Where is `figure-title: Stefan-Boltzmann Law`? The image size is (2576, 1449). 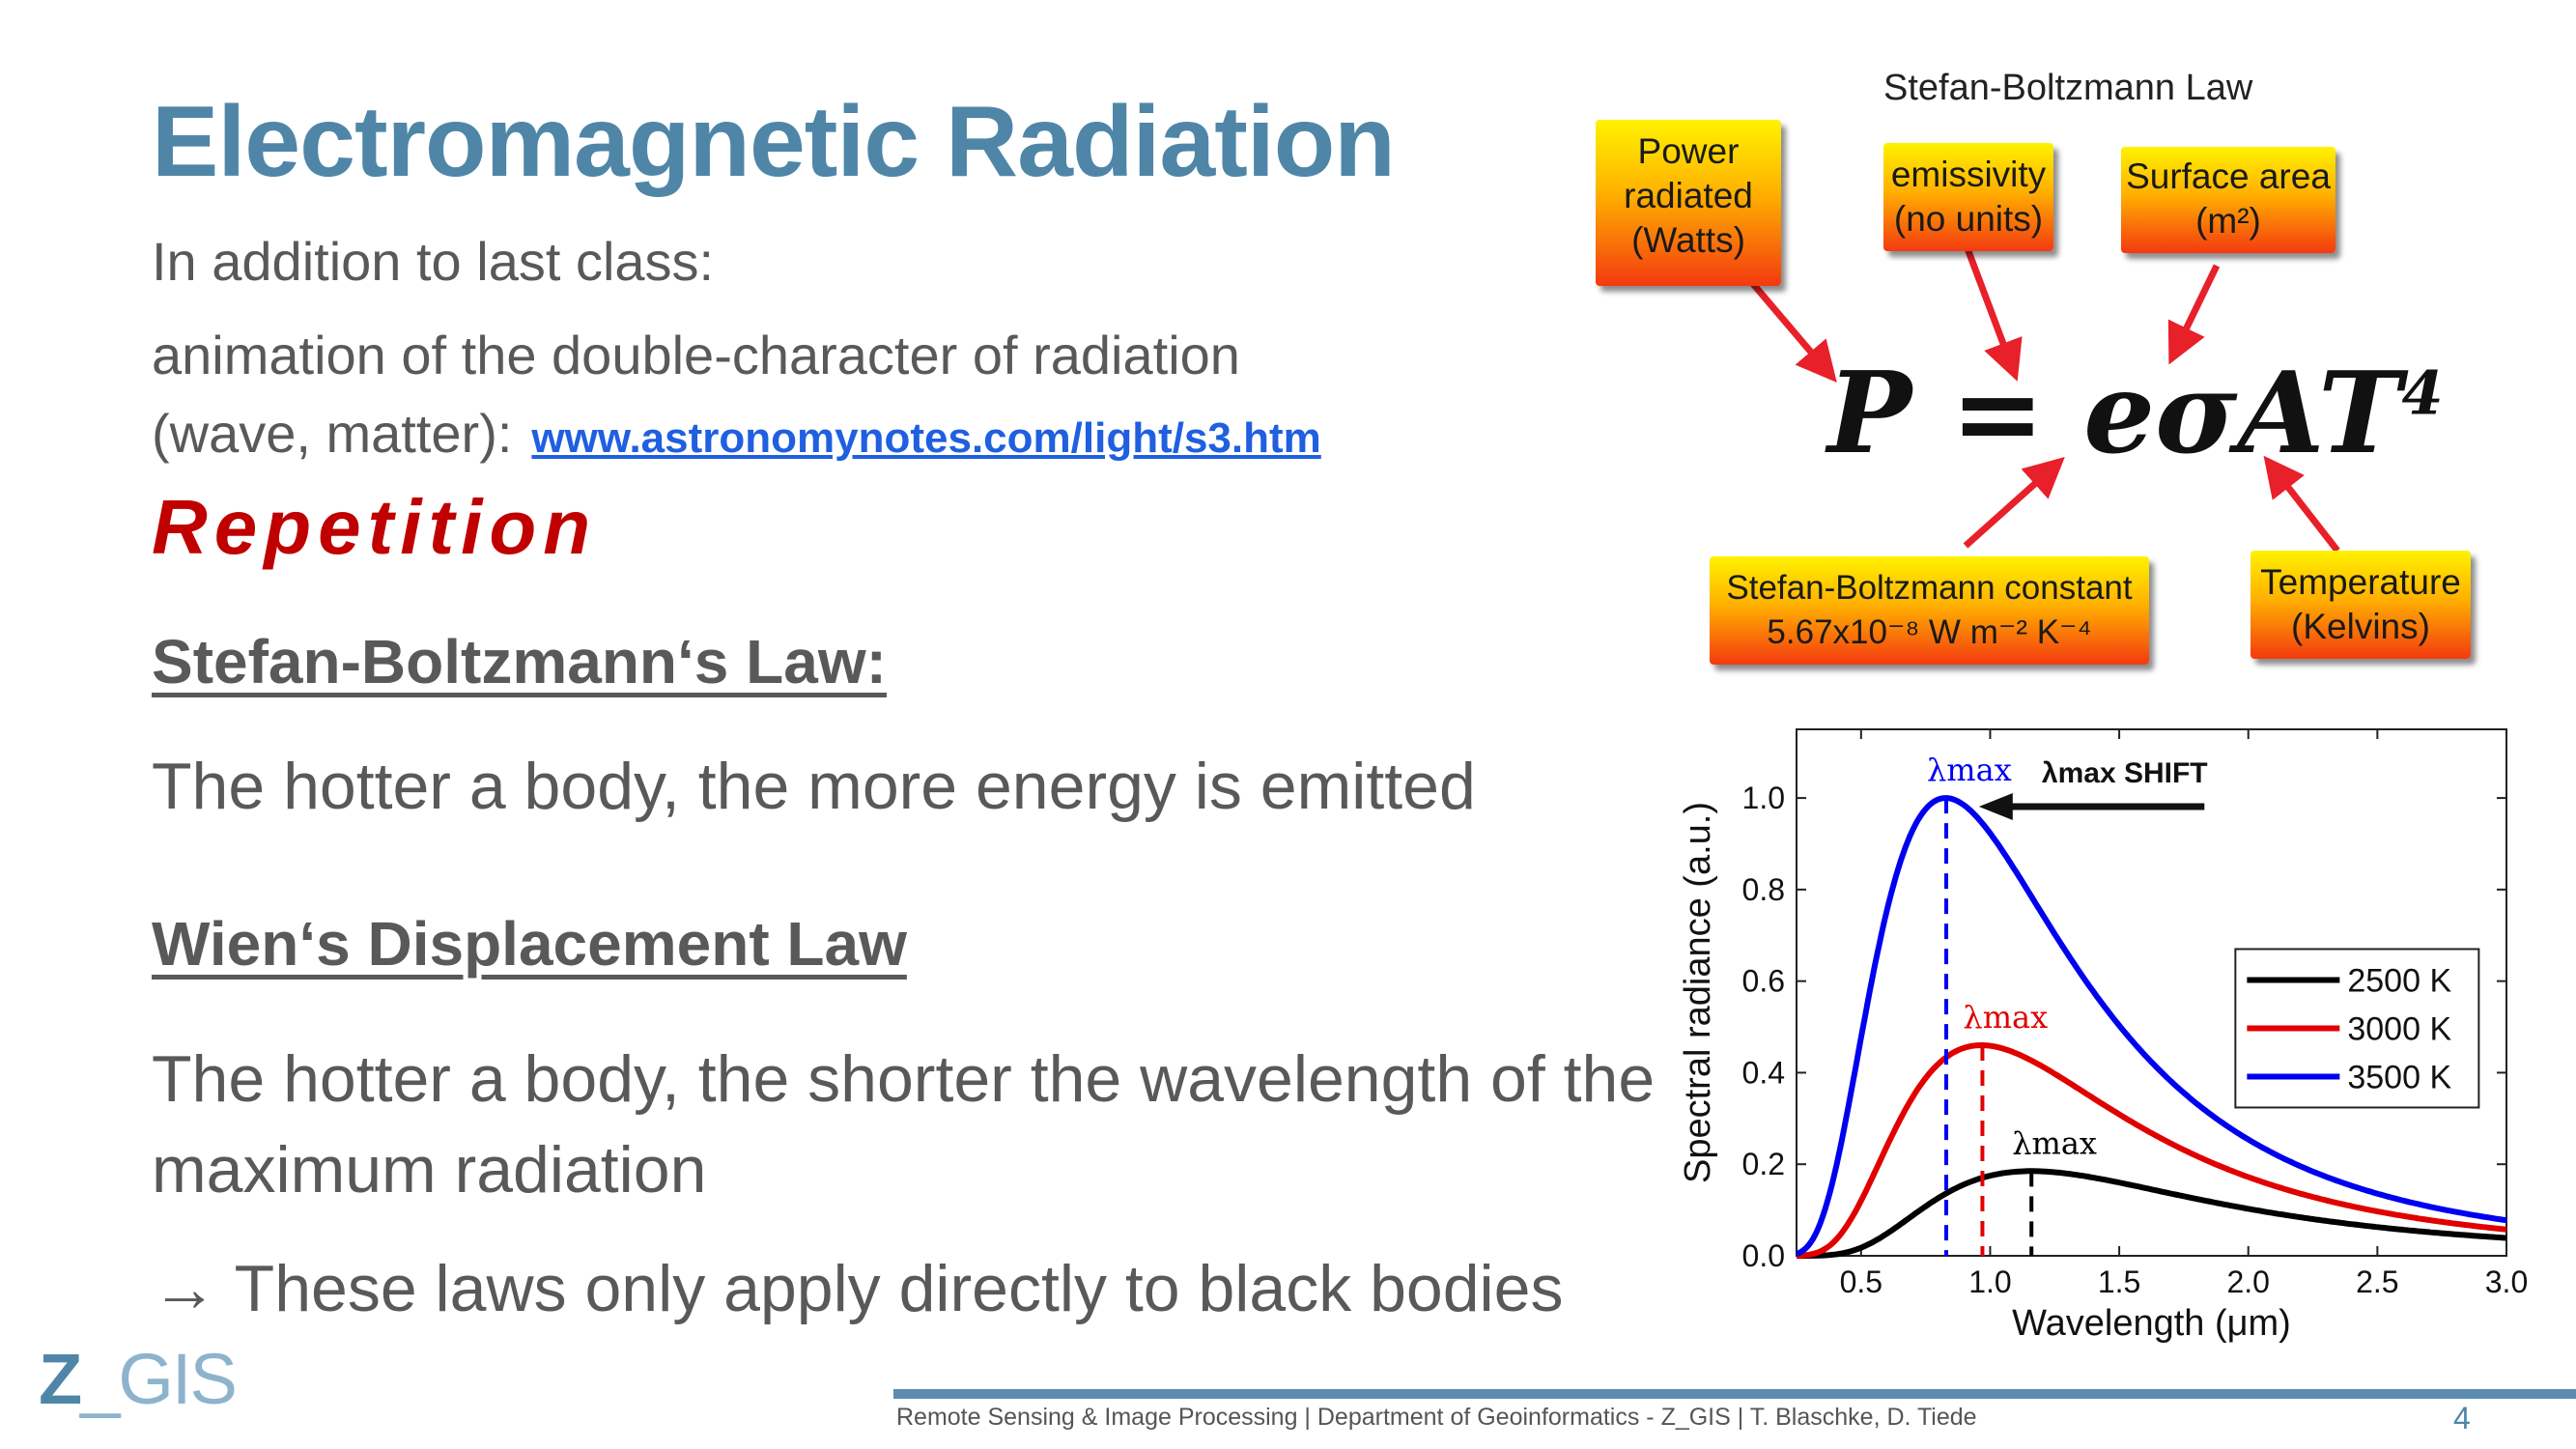
figure-title: Stefan-Boltzmann Law is located at coordinates (2068, 88).